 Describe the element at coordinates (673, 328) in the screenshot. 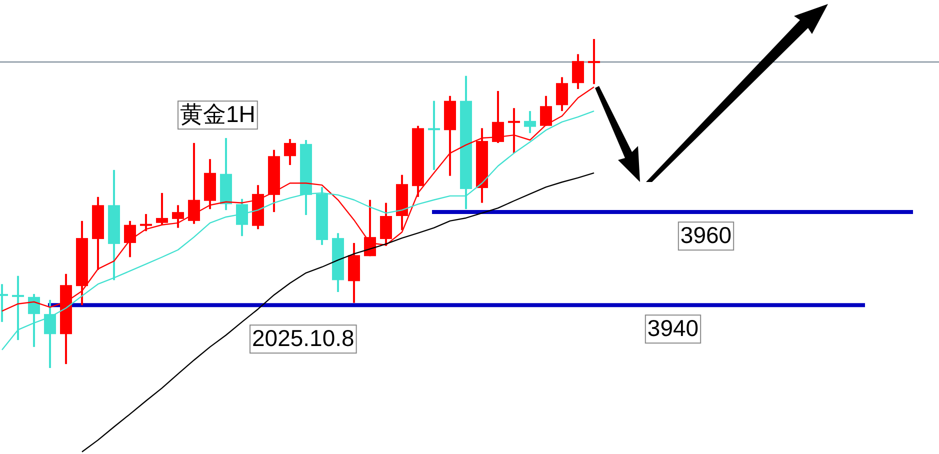

I see `text: 3940` at that location.